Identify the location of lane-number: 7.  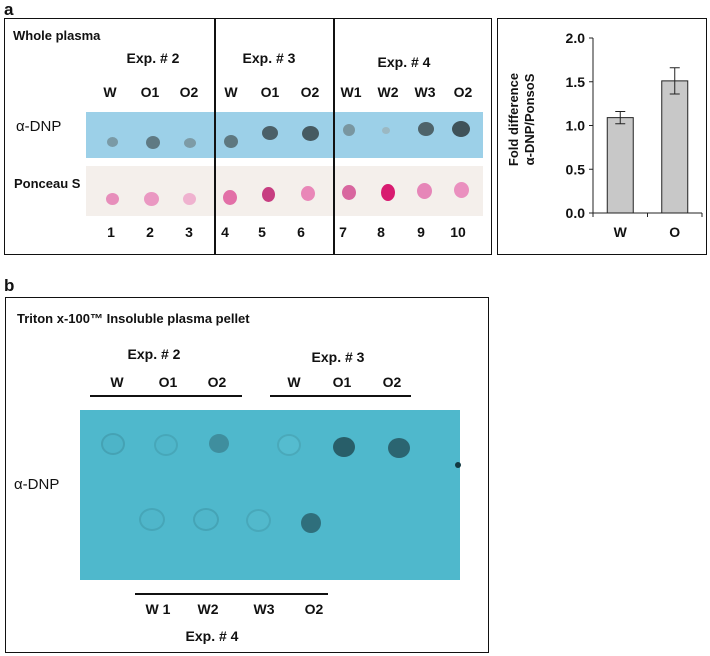
(343, 232).